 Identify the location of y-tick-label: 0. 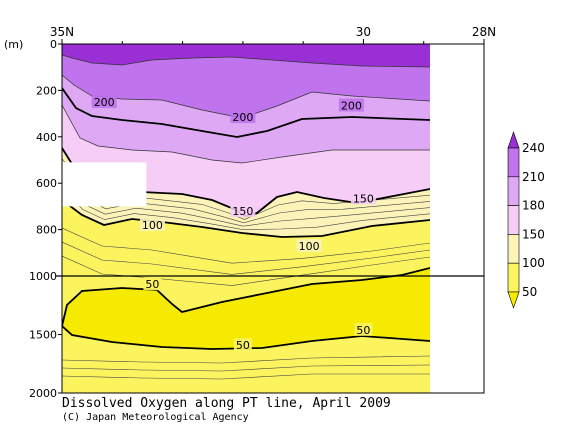
(53, 44).